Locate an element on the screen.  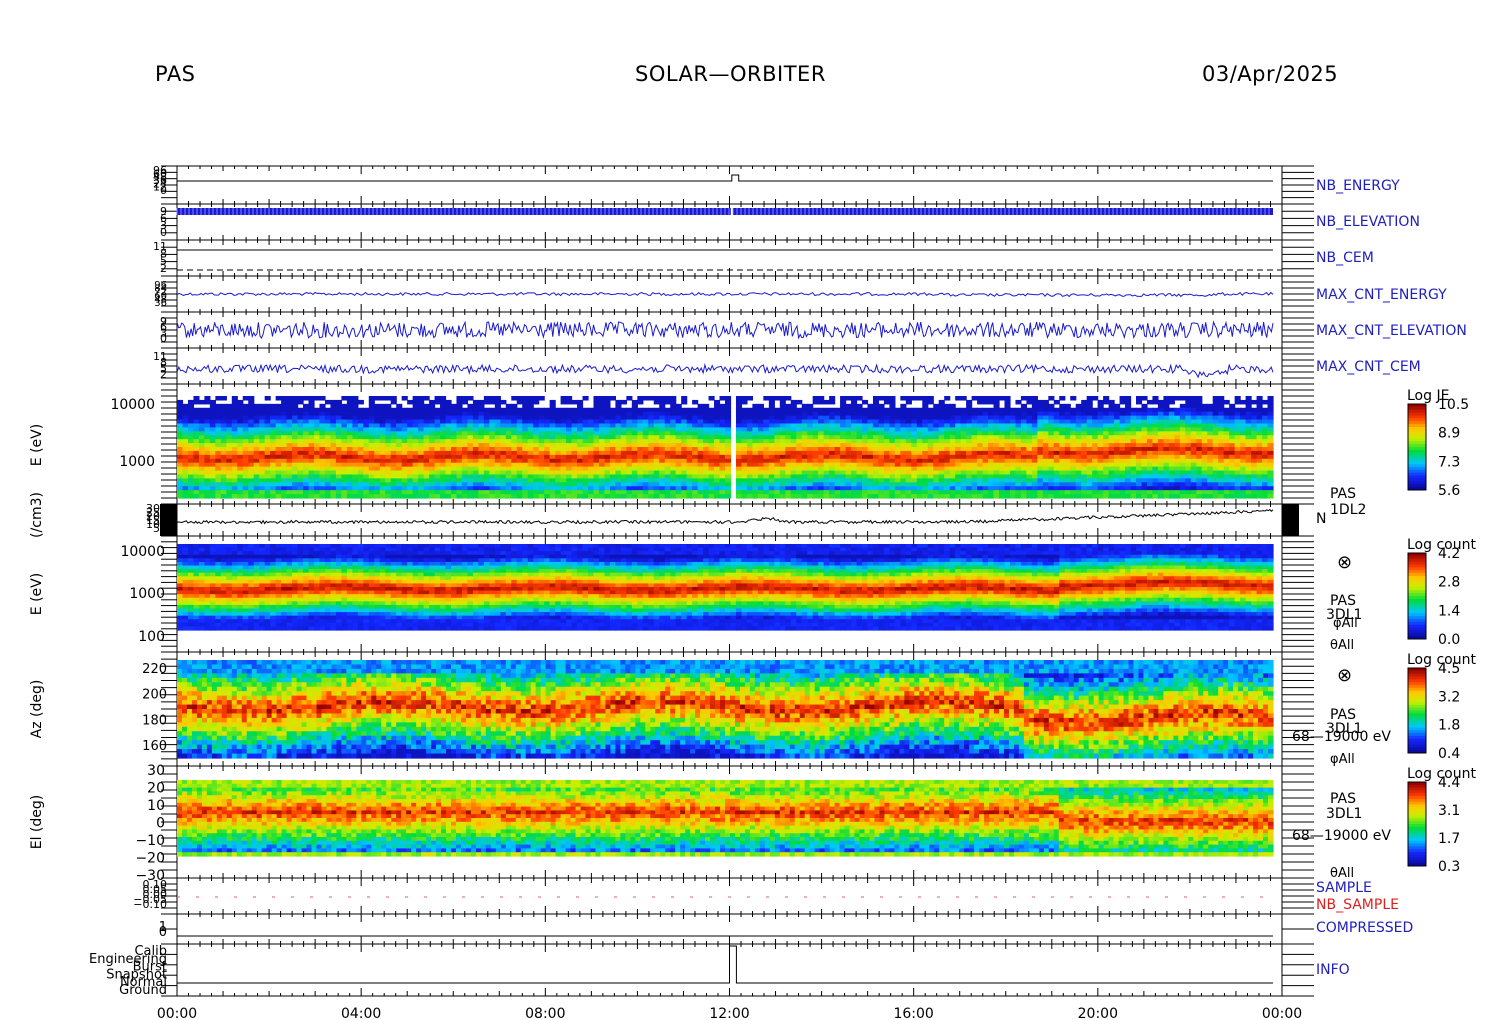
info-label: INFO is located at coordinates (1333, 970).